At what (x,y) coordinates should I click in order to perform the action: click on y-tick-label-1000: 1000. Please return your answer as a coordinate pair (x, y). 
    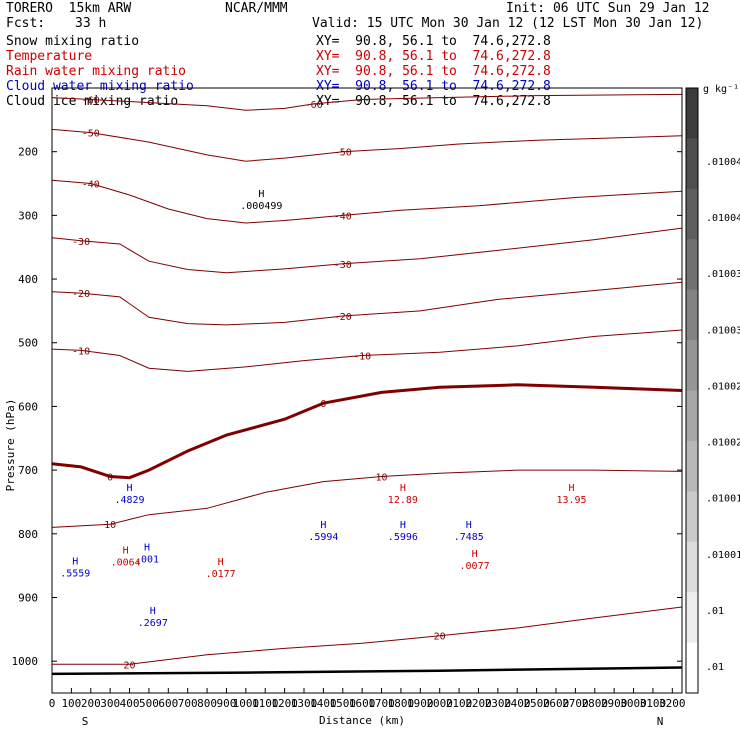
    Looking at the image, I should click on (25, 661).